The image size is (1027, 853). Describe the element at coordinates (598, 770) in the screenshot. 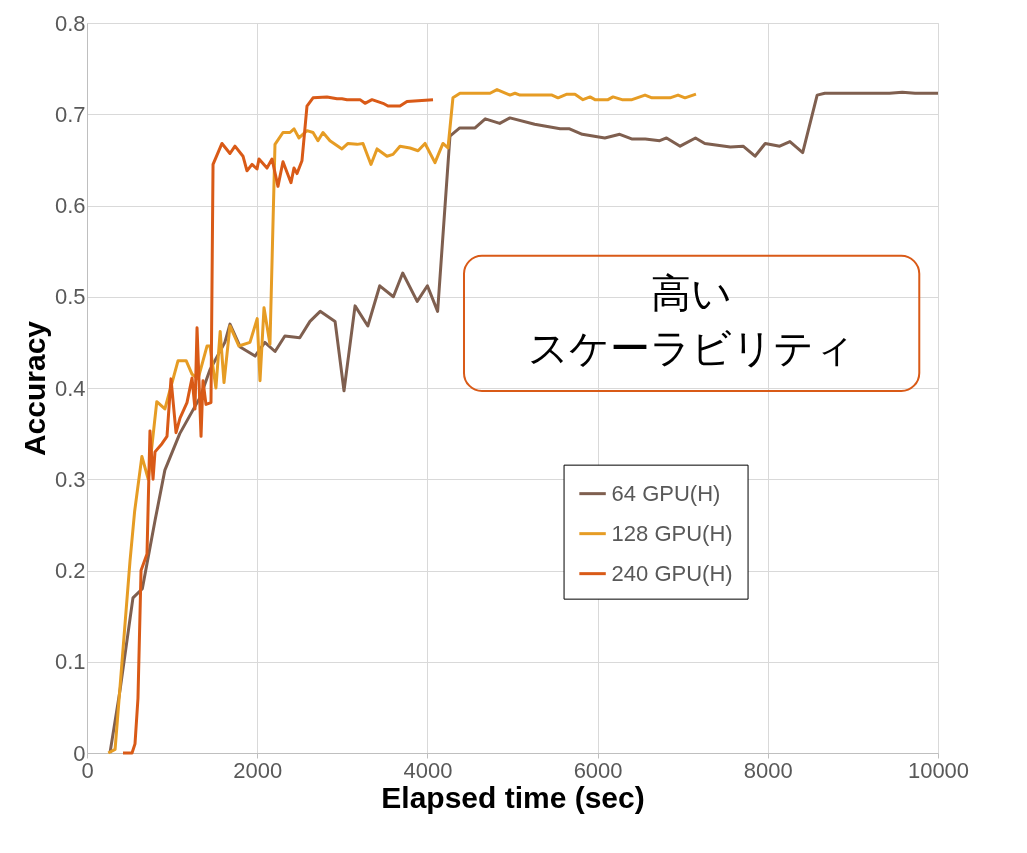

I see `x-tick-label: 6000` at that location.